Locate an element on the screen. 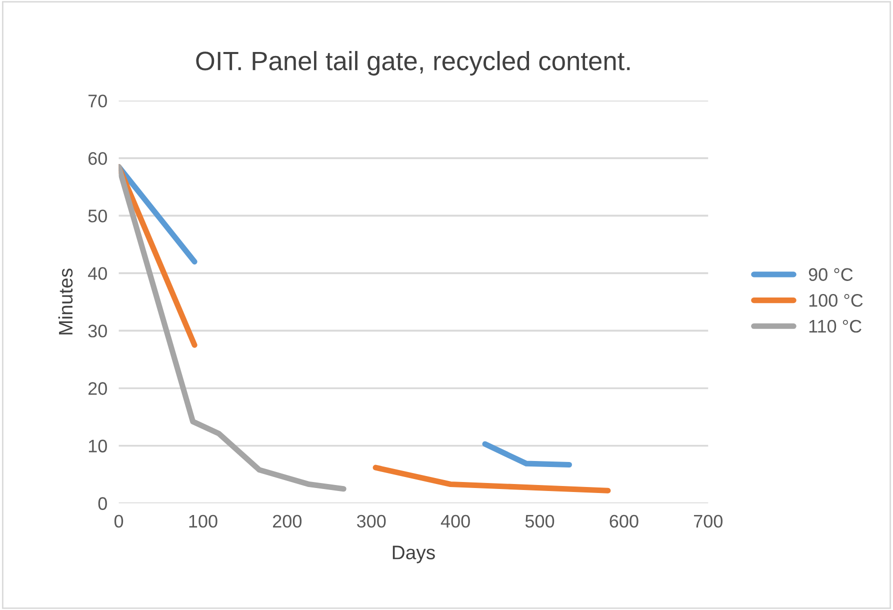 The height and width of the screenshot is (610, 893). x-axis-title: Days is located at coordinates (413, 555).